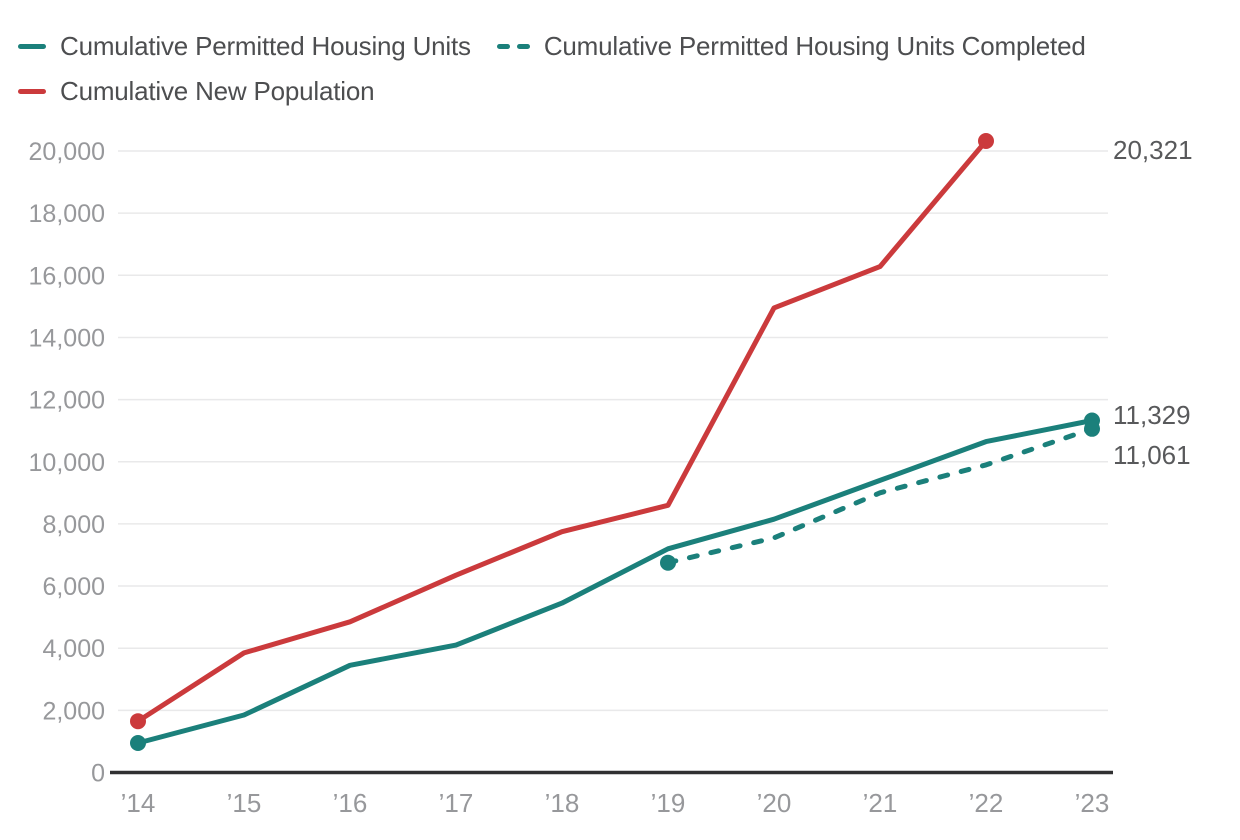 The image size is (1240, 840). Describe the element at coordinates (67, 152) in the screenshot. I see `y-axis-tick-label: 20,000` at that location.